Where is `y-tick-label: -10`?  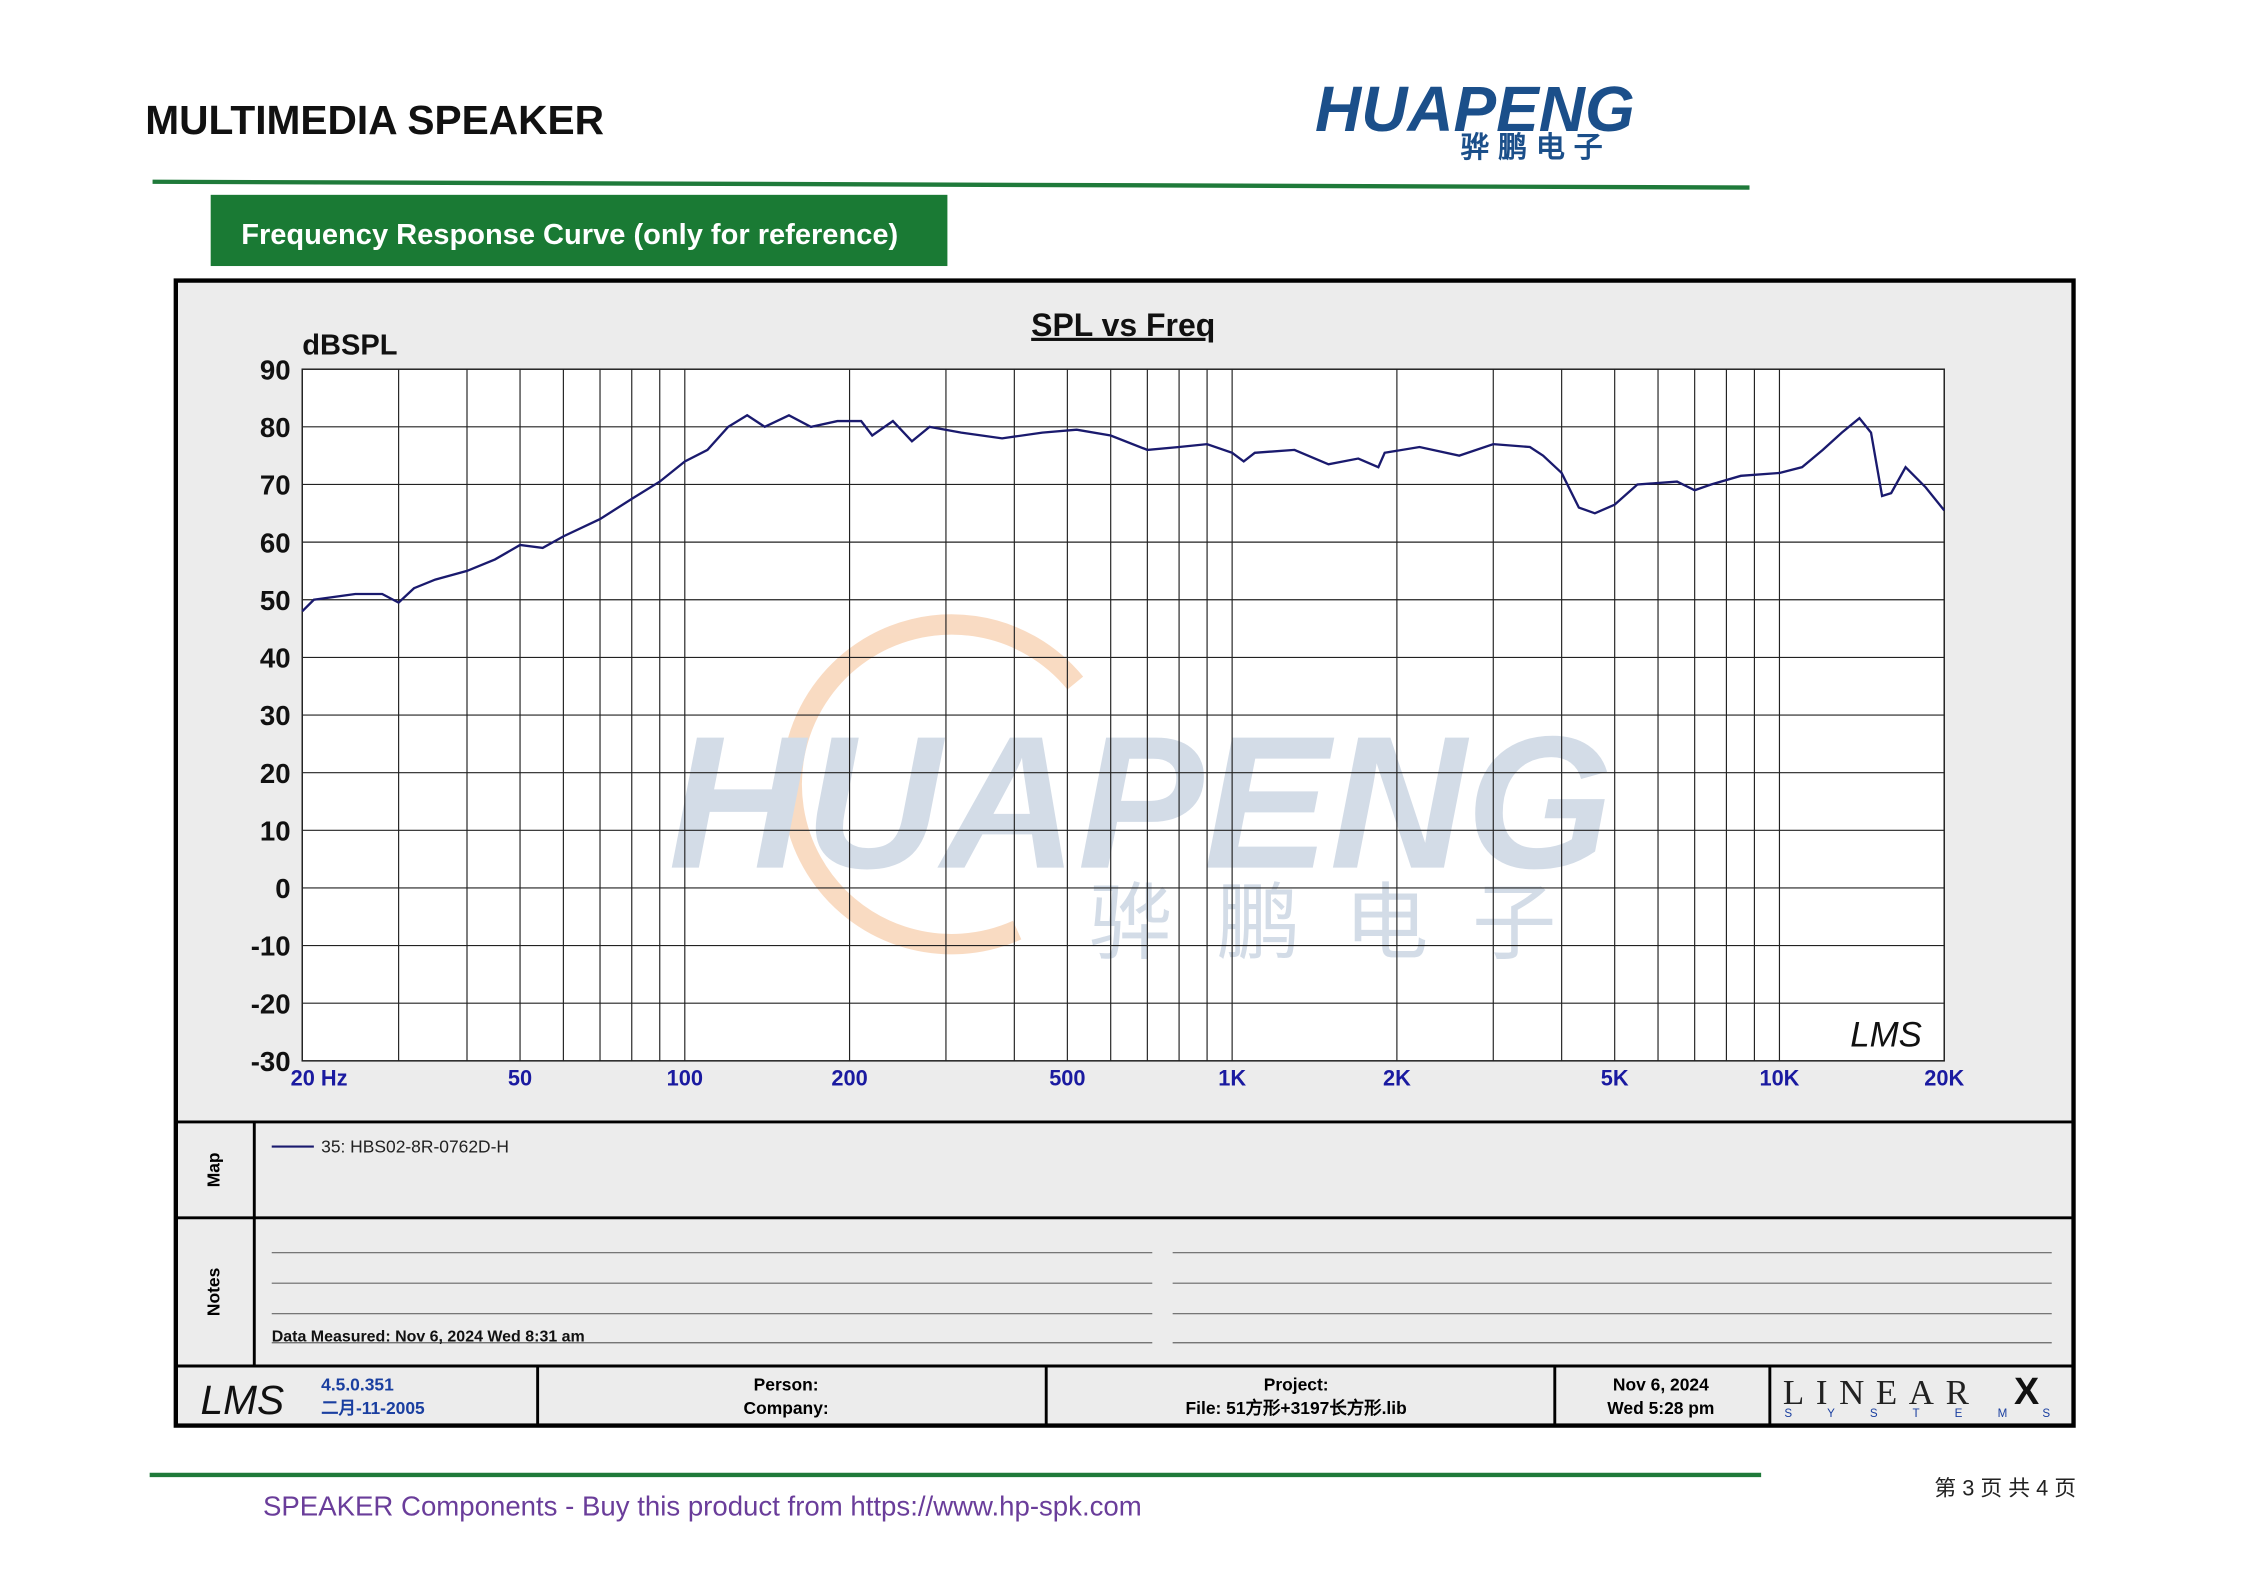
y-tick-label: -10 is located at coordinates (271, 946).